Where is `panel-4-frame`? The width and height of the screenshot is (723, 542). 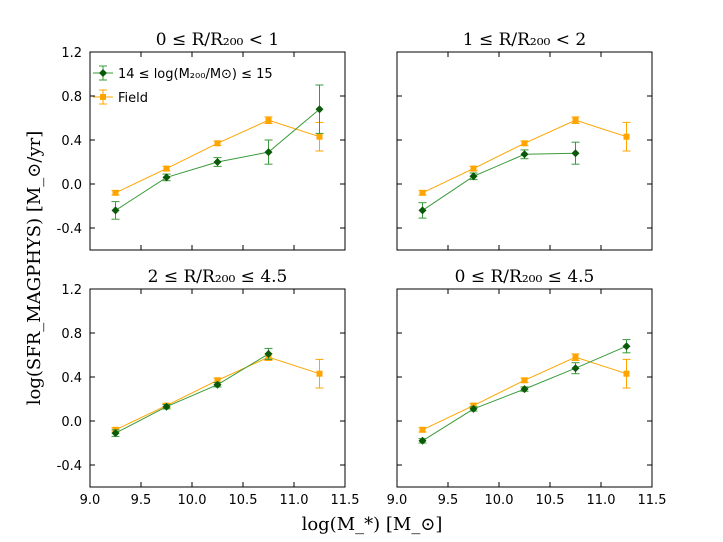
panel-4-frame is located at coordinates (524, 388).